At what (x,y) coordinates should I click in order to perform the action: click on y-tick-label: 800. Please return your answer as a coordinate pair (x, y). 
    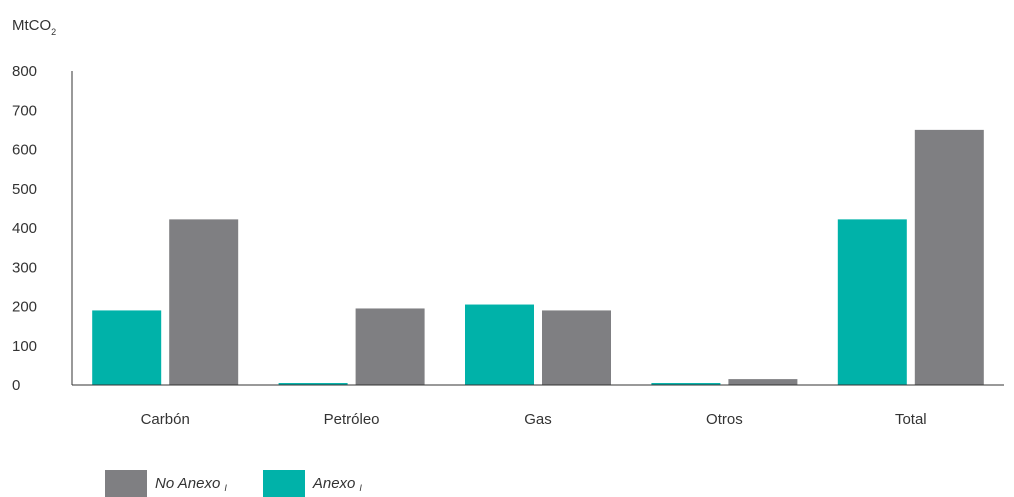
    Looking at the image, I should click on (24, 71).